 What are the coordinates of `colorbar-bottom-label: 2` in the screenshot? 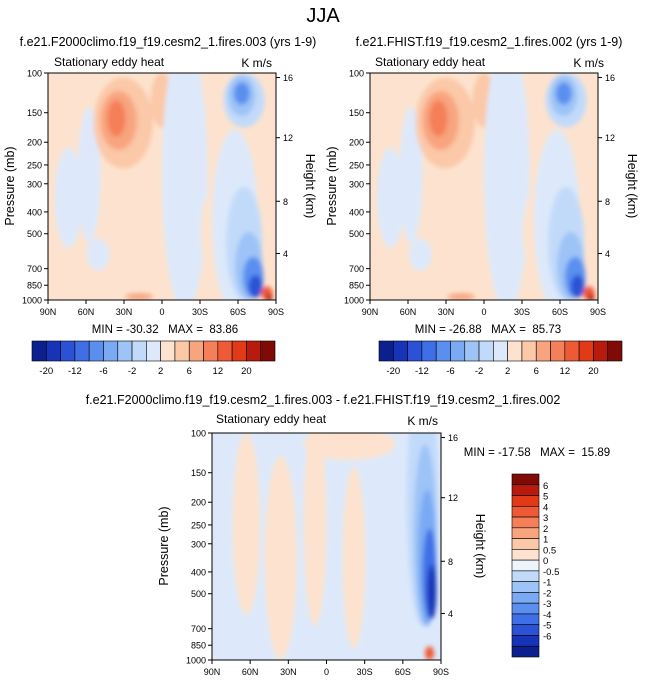 It's located at (545, 529).